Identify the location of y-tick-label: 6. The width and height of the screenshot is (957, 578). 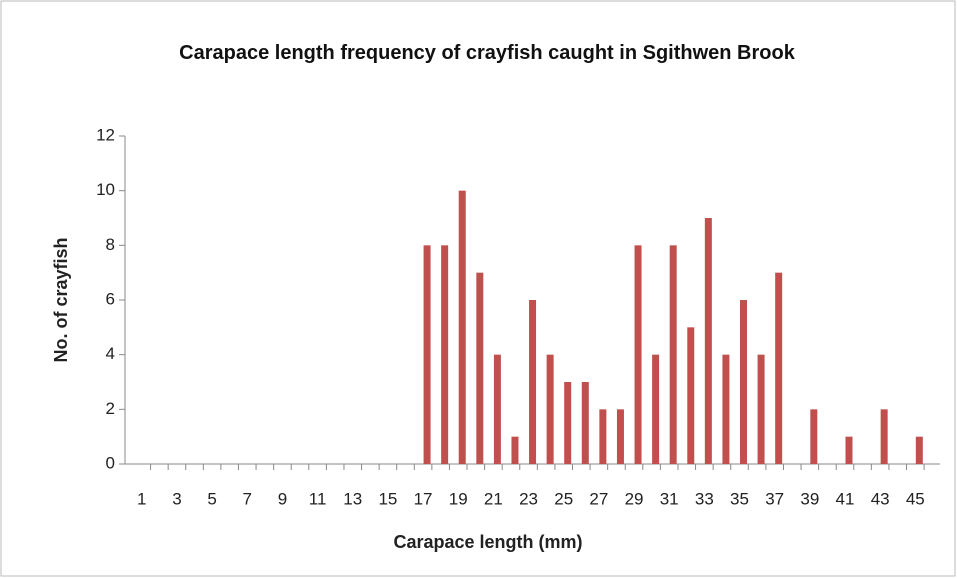
(110, 298).